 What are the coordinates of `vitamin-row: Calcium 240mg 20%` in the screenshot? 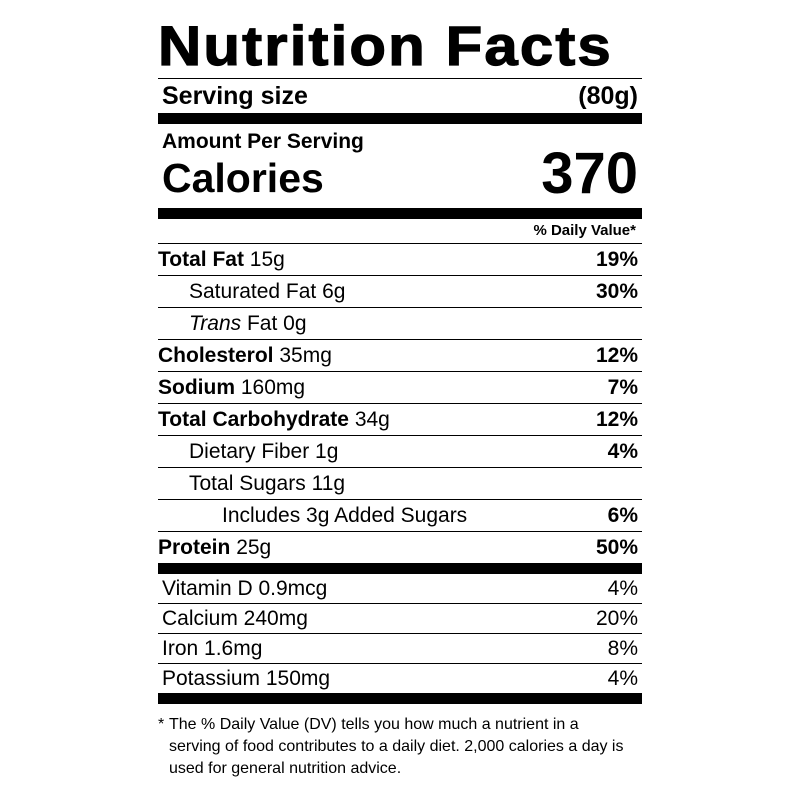 It's located at (400, 618).